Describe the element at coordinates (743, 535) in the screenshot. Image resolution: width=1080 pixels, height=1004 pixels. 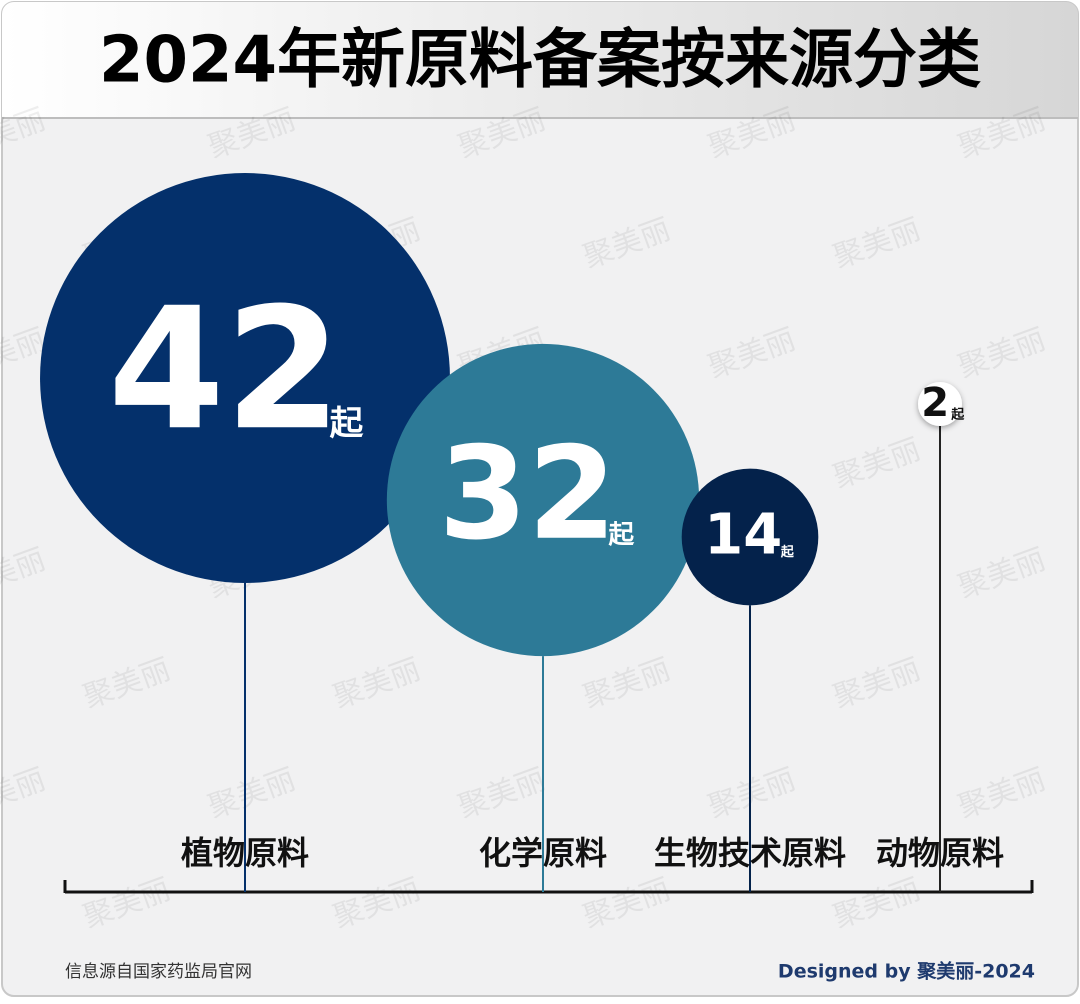
I see `value-label: 14` at that location.